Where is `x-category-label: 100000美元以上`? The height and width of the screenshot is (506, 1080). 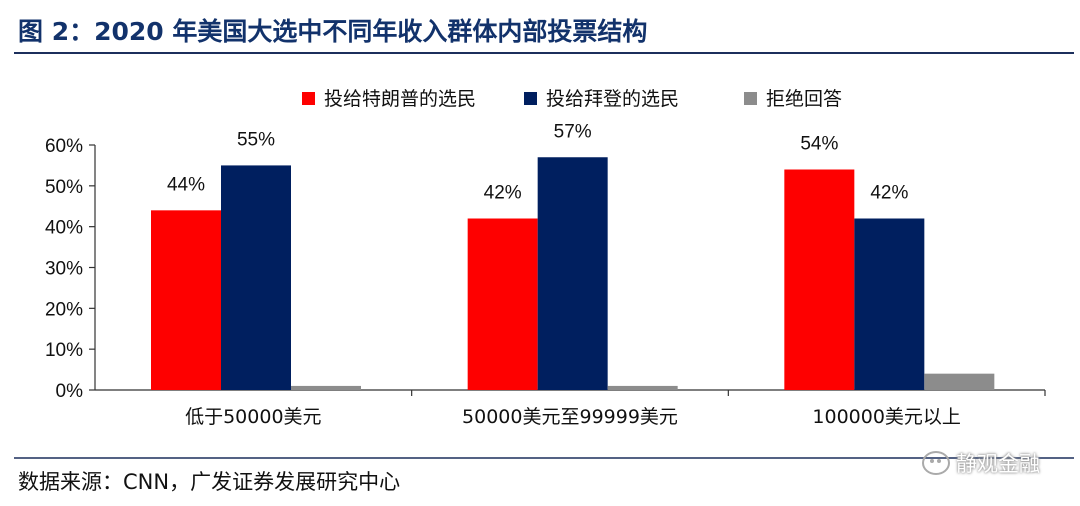
x-category-label: 100000美元以上 is located at coordinates (886, 417).